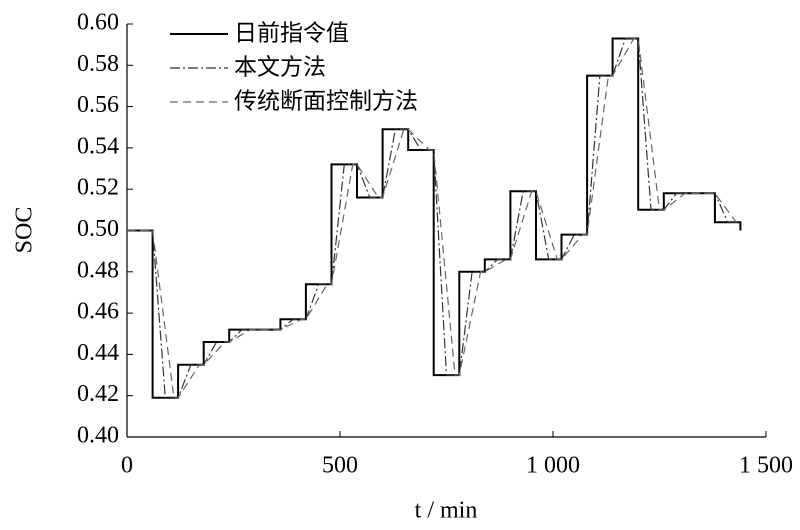 The width and height of the screenshot is (800, 530). Describe the element at coordinates (127, 466) in the screenshot. I see `x-tick-label: 0` at that location.